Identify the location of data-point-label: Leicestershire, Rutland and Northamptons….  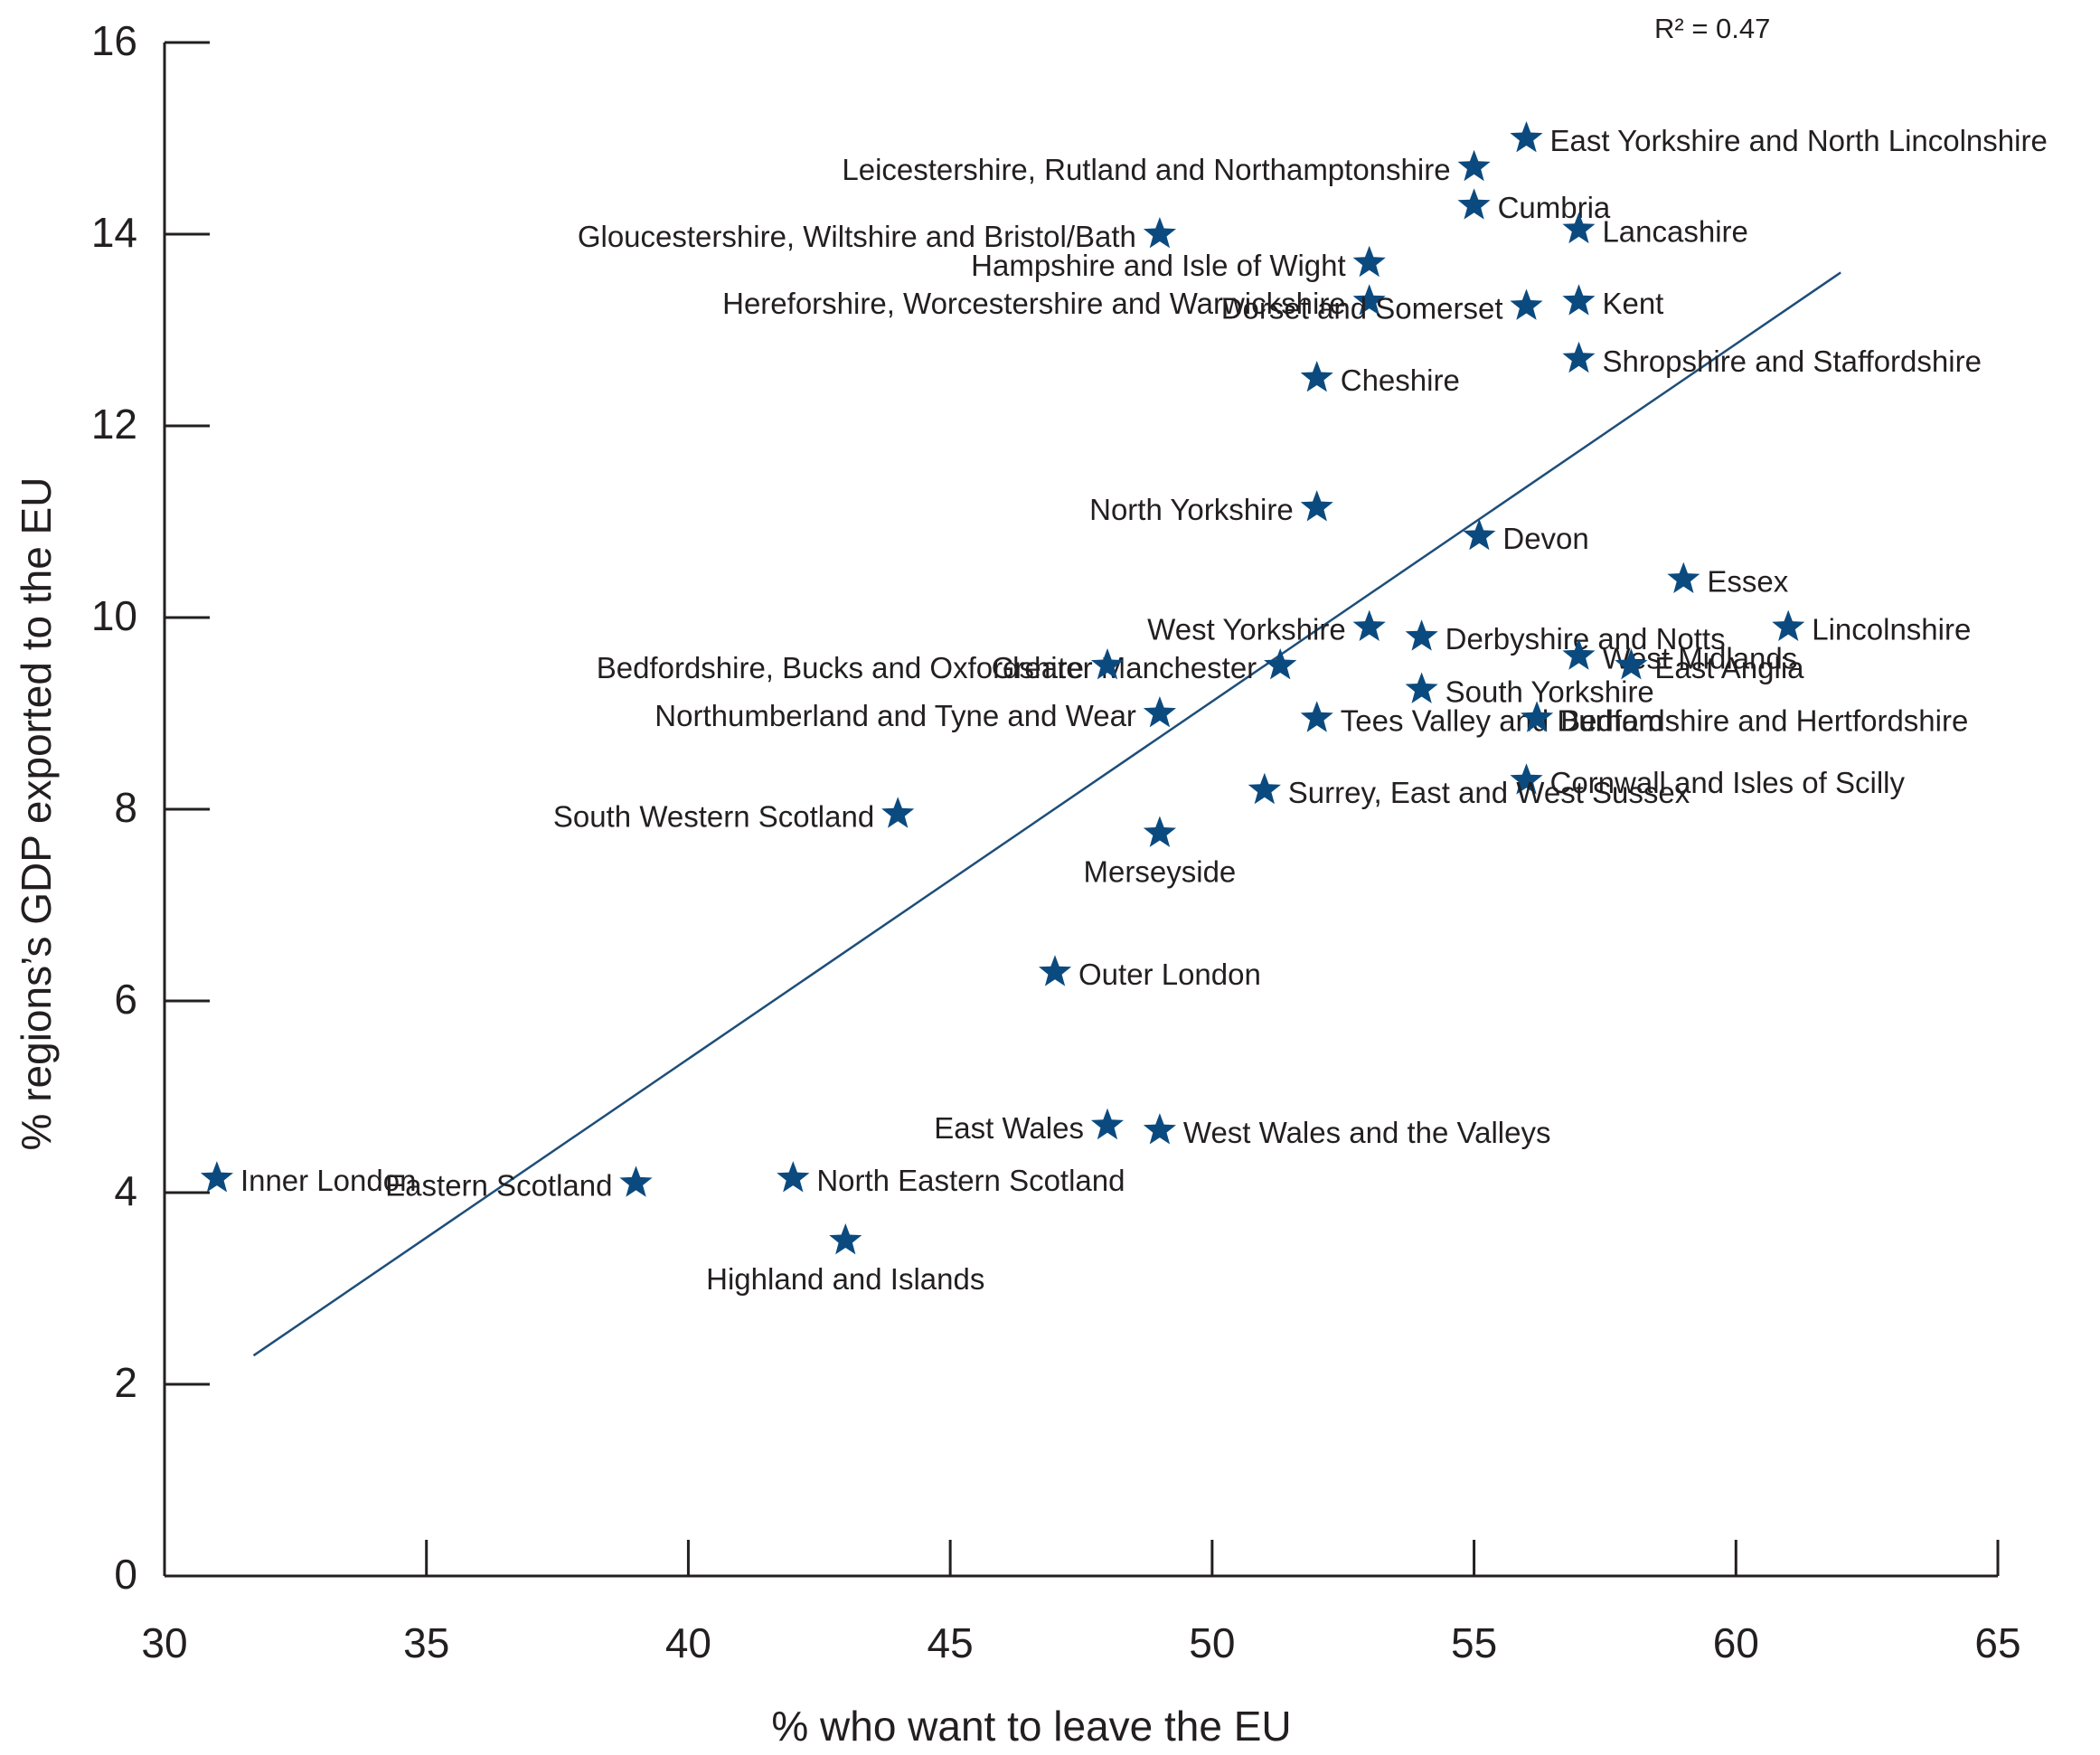
(1146, 170).